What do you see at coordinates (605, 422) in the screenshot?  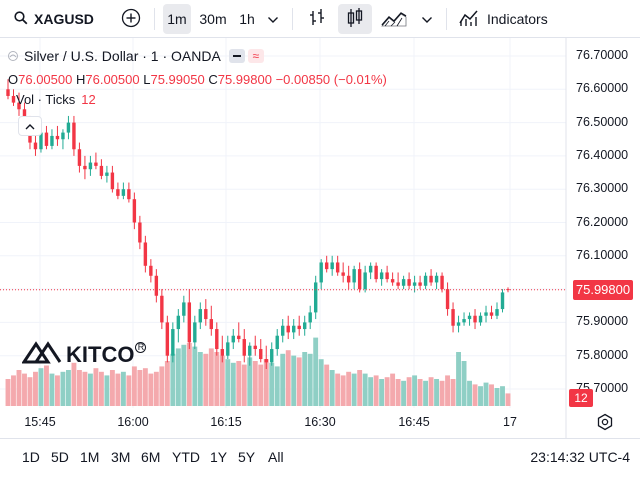 I see `chart-settings-button` at bounding box center [605, 422].